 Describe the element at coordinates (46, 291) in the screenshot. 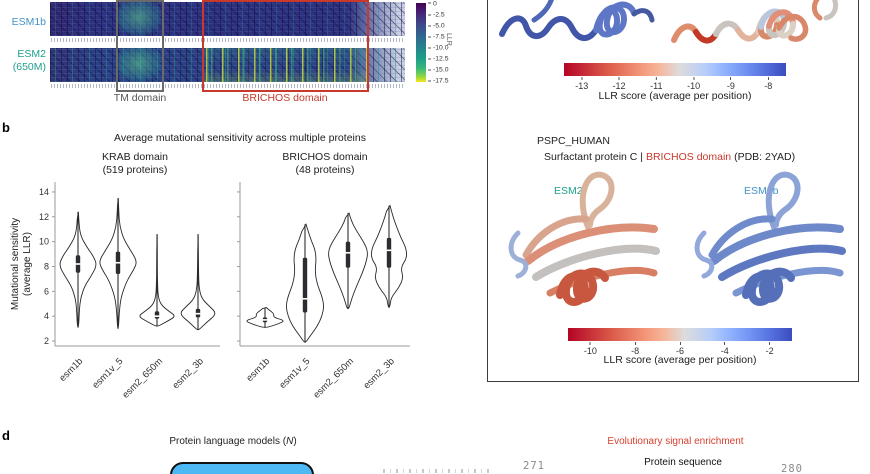

I see `svg-text: 6` at that location.